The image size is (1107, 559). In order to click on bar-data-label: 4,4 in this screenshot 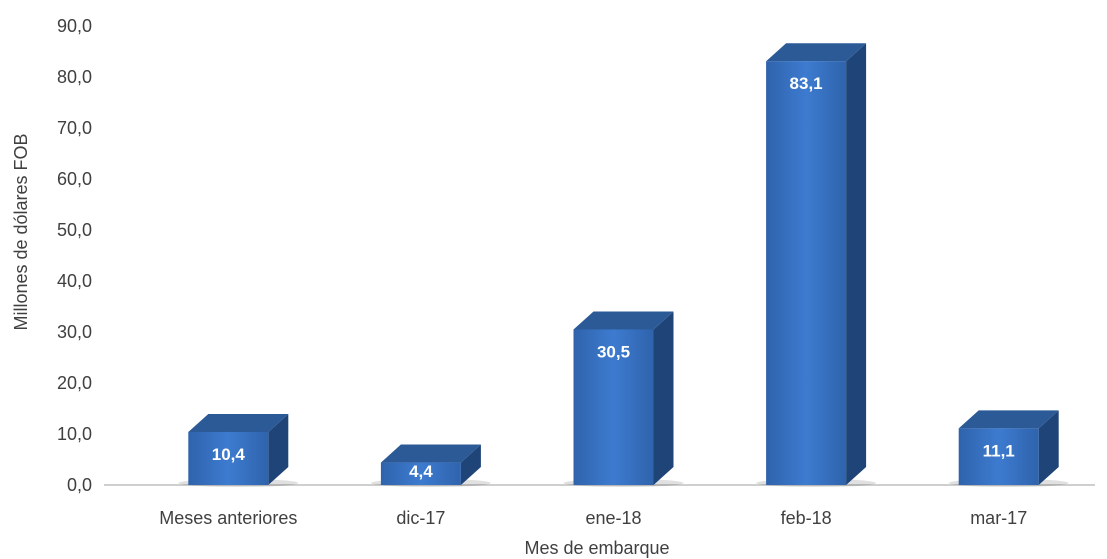, I will do `click(421, 471)`.